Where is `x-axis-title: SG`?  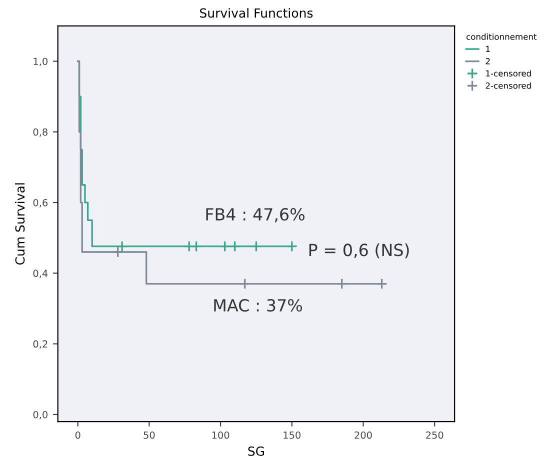
x-axis-title: SG is located at coordinates (256, 451).